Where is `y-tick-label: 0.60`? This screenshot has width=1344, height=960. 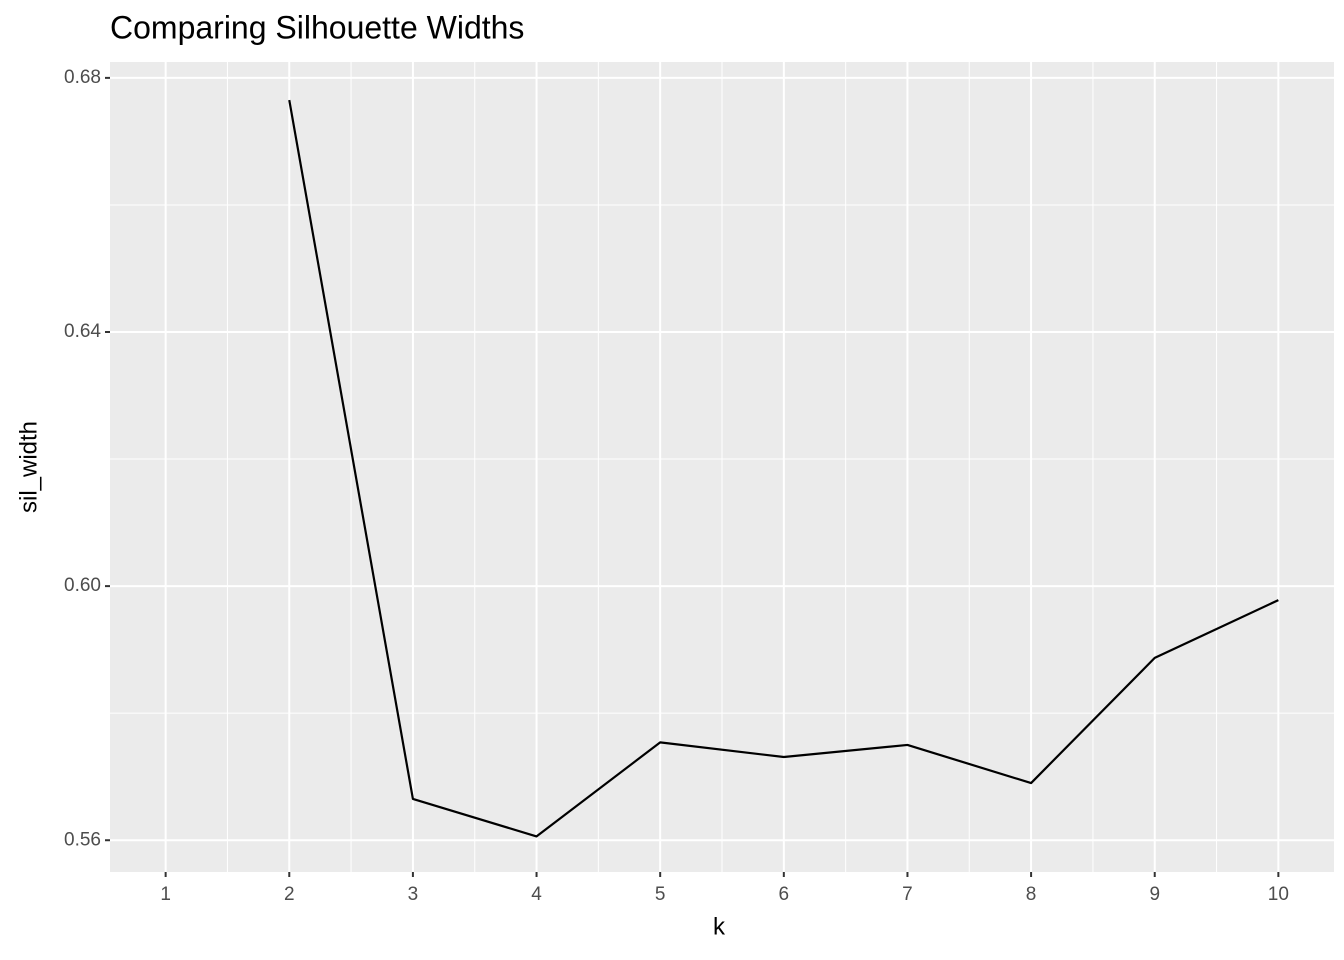 y-tick-label: 0.60 is located at coordinates (82, 585).